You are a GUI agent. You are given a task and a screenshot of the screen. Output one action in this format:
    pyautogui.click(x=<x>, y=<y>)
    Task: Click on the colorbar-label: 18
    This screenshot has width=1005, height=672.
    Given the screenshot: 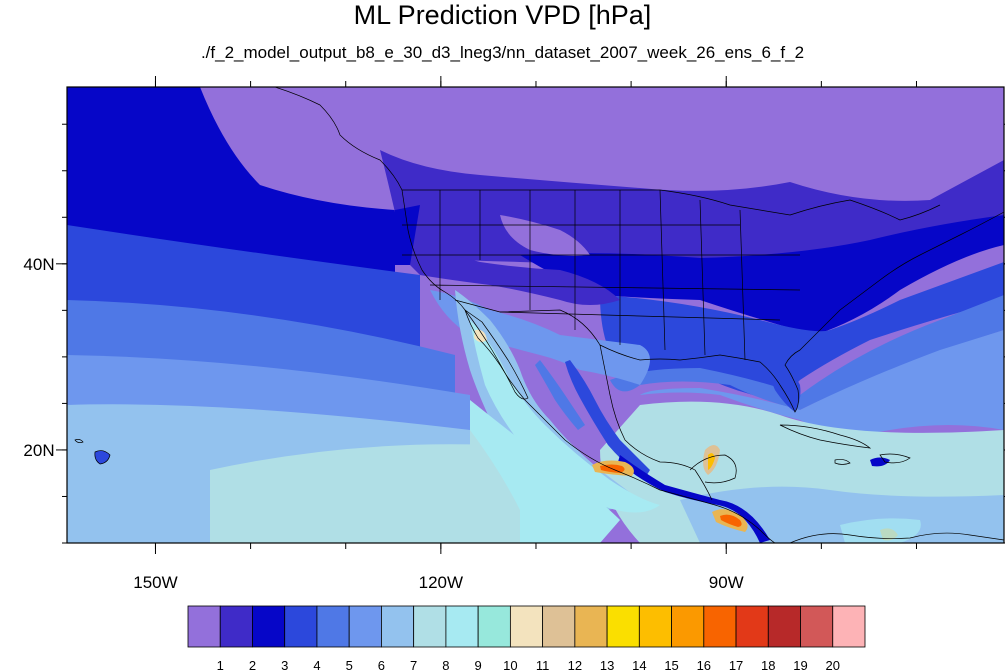 What is the action you would take?
    pyautogui.click(x=768, y=665)
    